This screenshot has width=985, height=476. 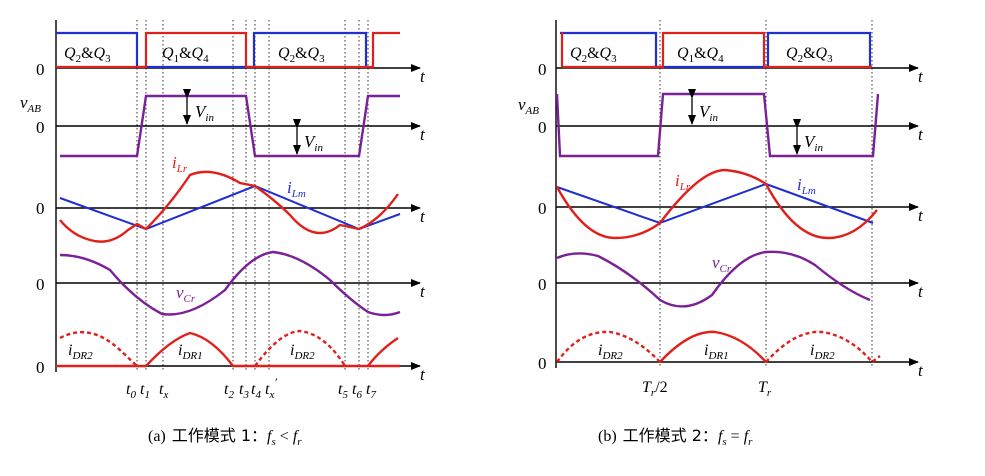 I want to click on vcr-base: v, so click(x=716, y=262).